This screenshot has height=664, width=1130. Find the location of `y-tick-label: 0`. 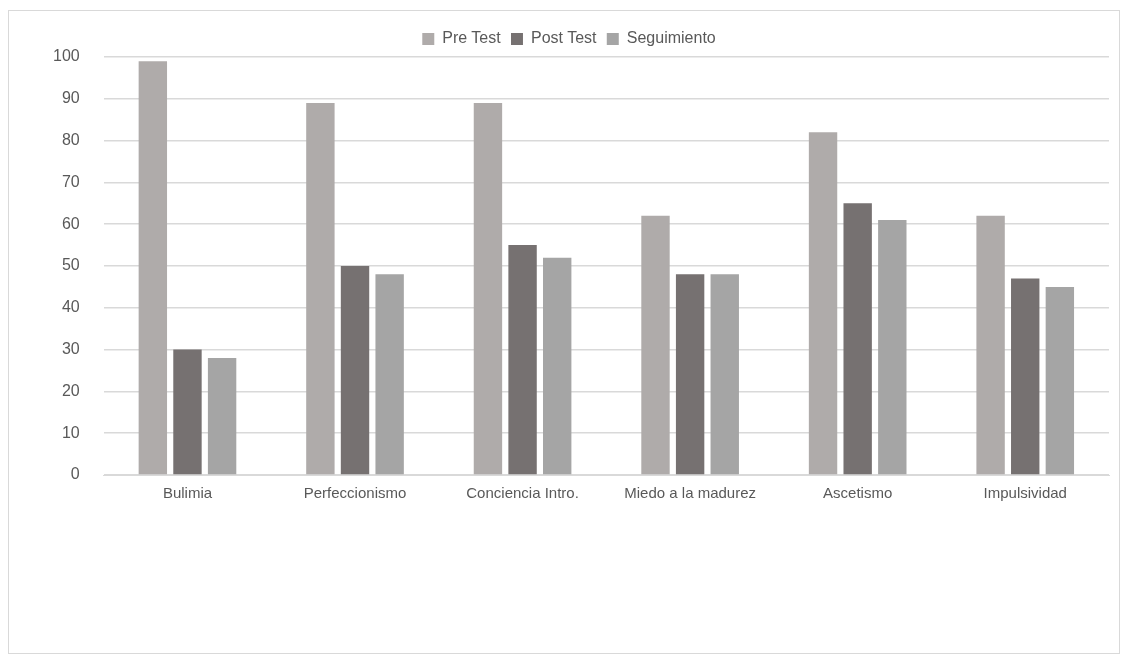

y-tick-label: 0 is located at coordinates (75, 474).